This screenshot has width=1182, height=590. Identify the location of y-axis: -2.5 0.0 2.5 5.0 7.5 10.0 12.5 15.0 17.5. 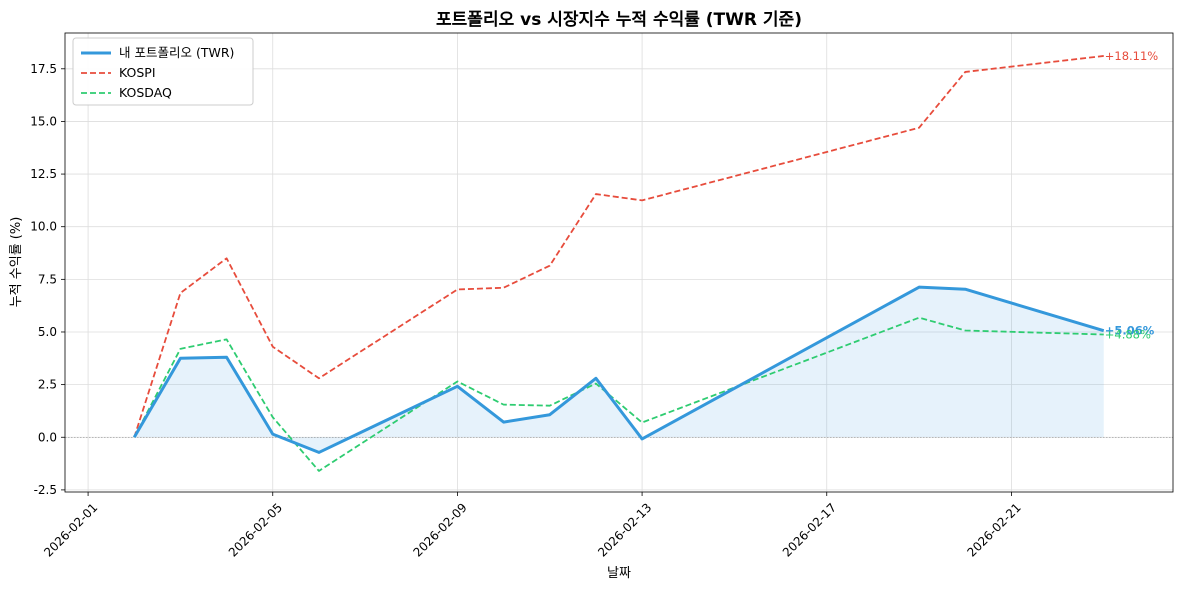
(47, 279).